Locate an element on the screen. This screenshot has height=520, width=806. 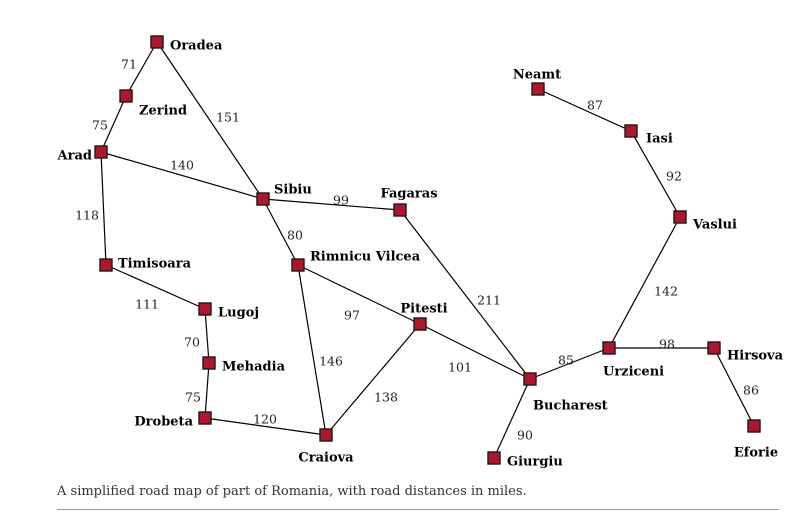
road-lugoj-mehadia is located at coordinates (207, 336).